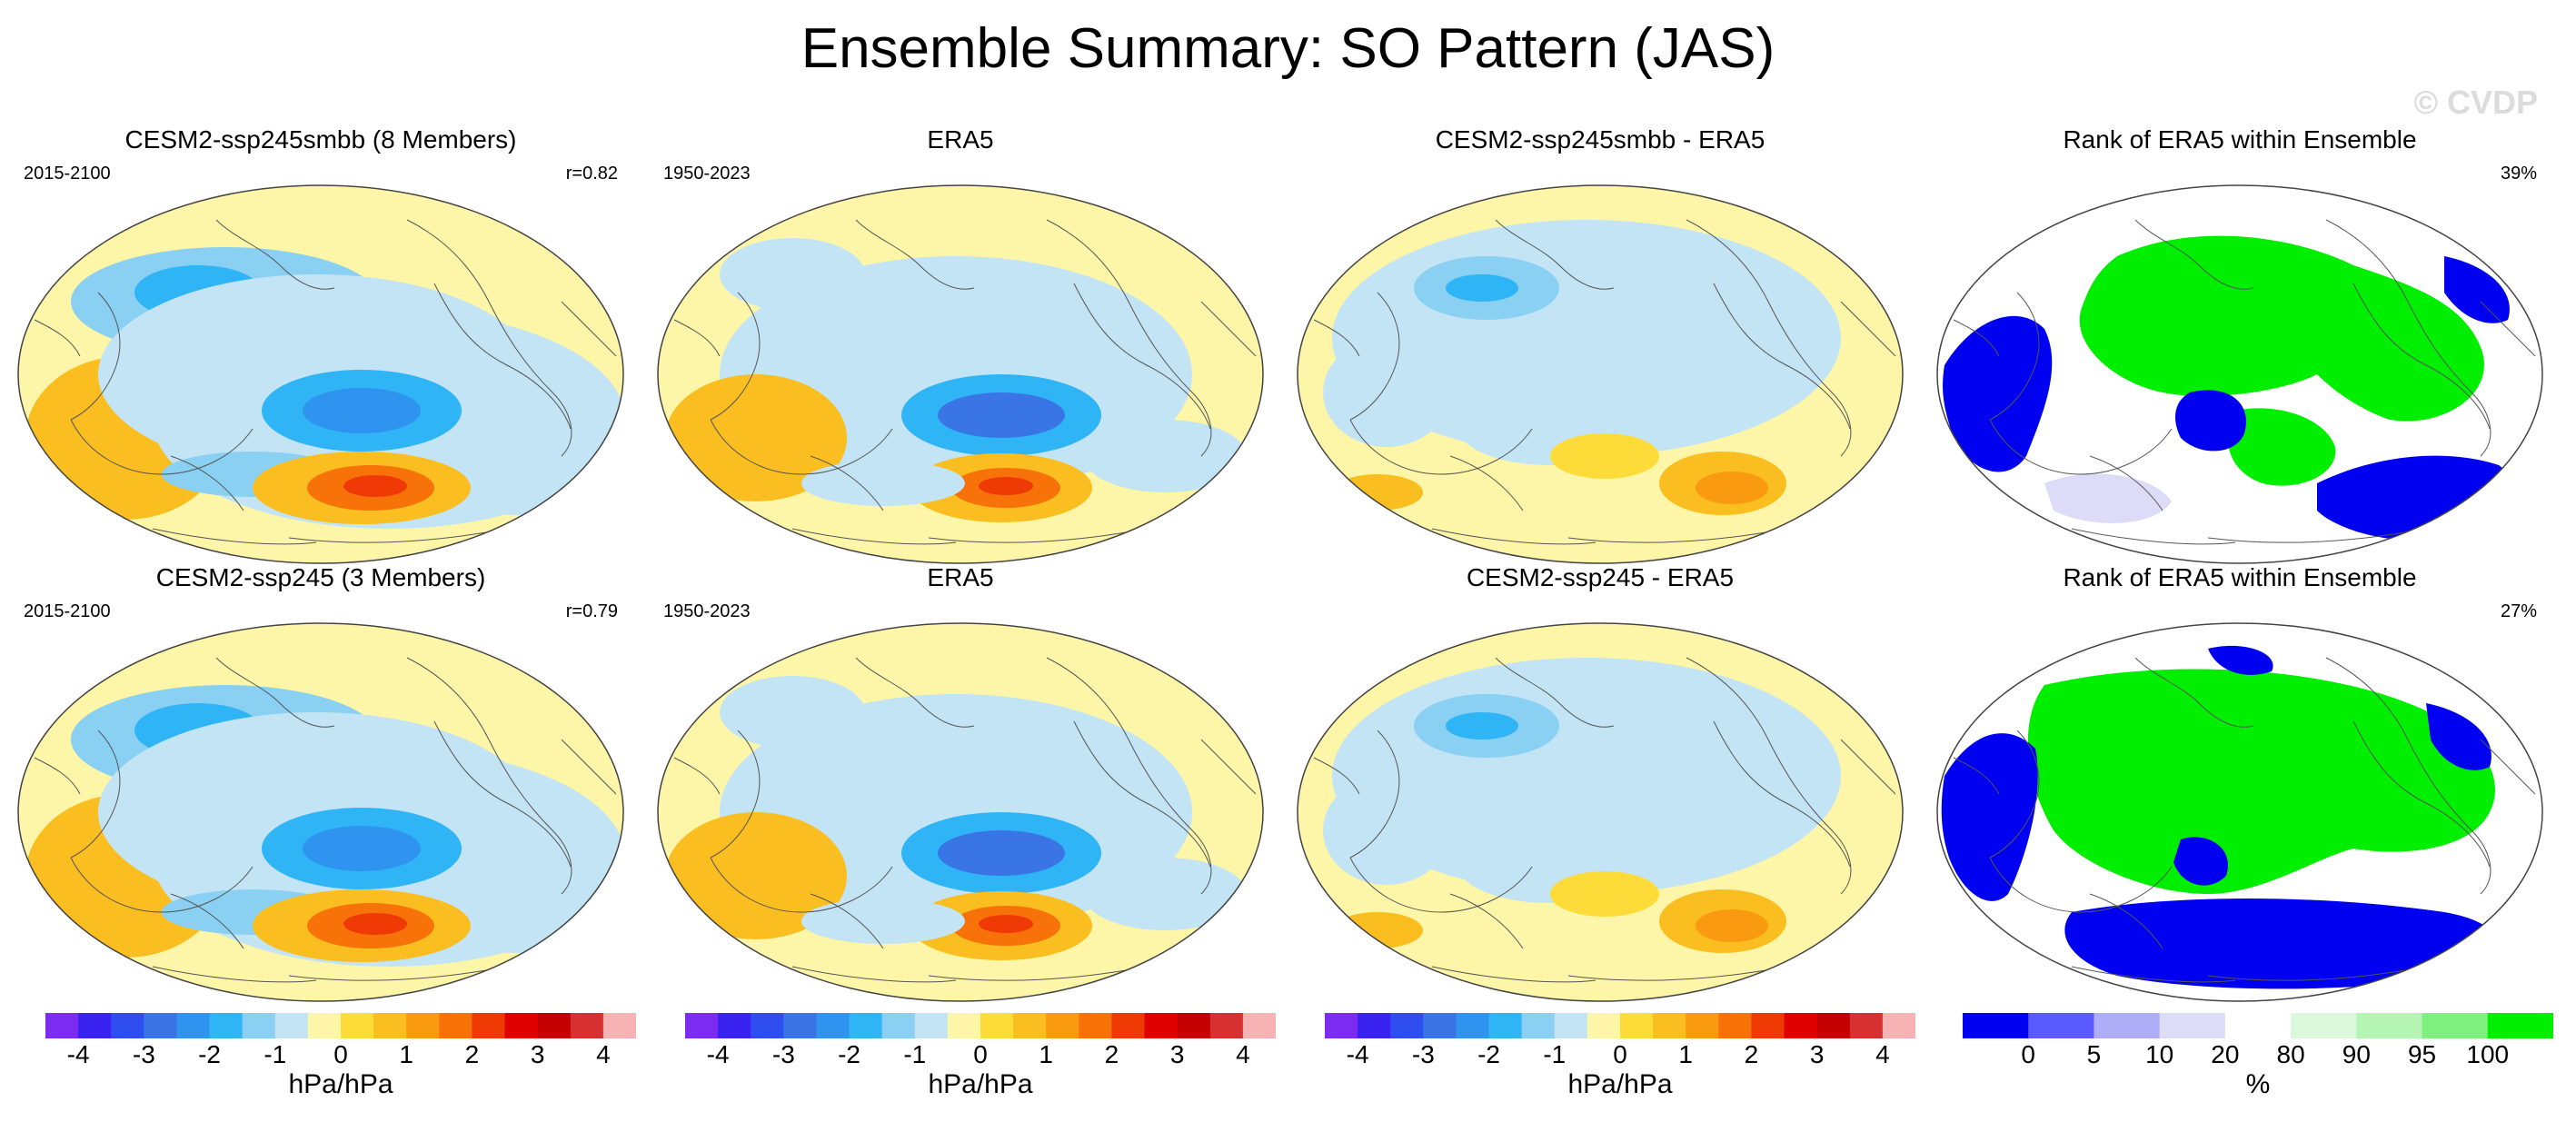 This screenshot has height=1122, width=2576. I want to click on colorbar-units: hPa/hPa, so click(1620, 1084).